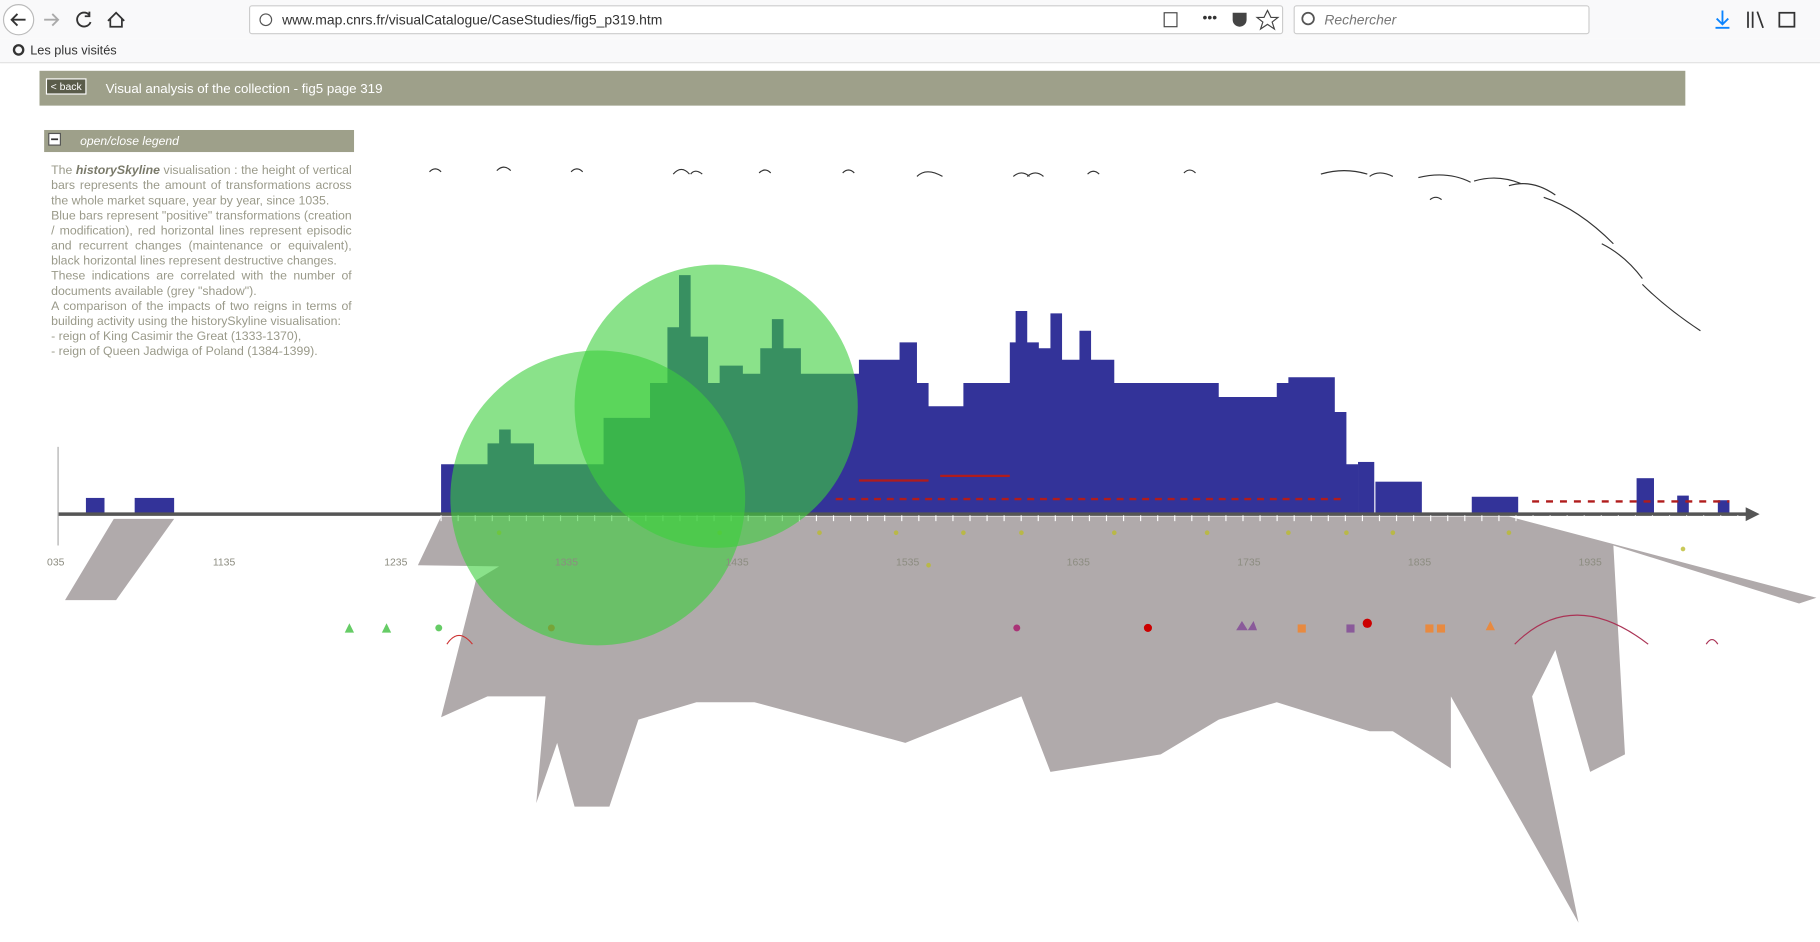 The width and height of the screenshot is (1820, 942). Describe the element at coordinates (1590, 563) in the screenshot. I see `axis-label: 1935` at that location.